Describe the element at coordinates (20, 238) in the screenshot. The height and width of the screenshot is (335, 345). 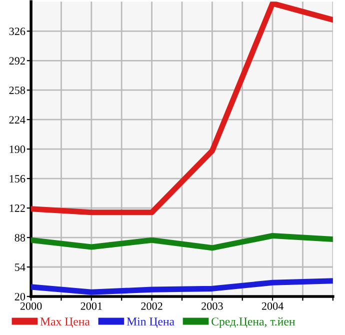
I see `y-tick-label: 88` at that location.